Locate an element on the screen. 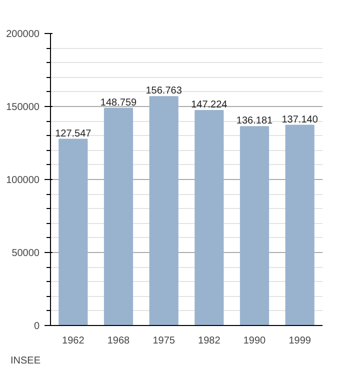 The width and height of the screenshot is (350, 373). y-tick-label: 150000 is located at coordinates (23, 107).